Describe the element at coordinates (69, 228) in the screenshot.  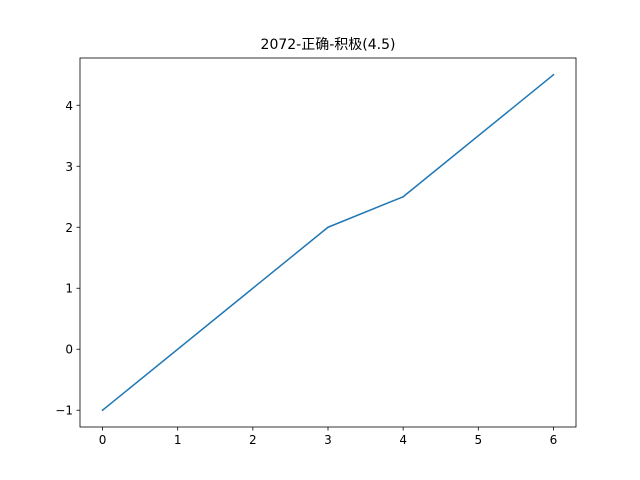
I see `y-tick-label-3: 2` at that location.